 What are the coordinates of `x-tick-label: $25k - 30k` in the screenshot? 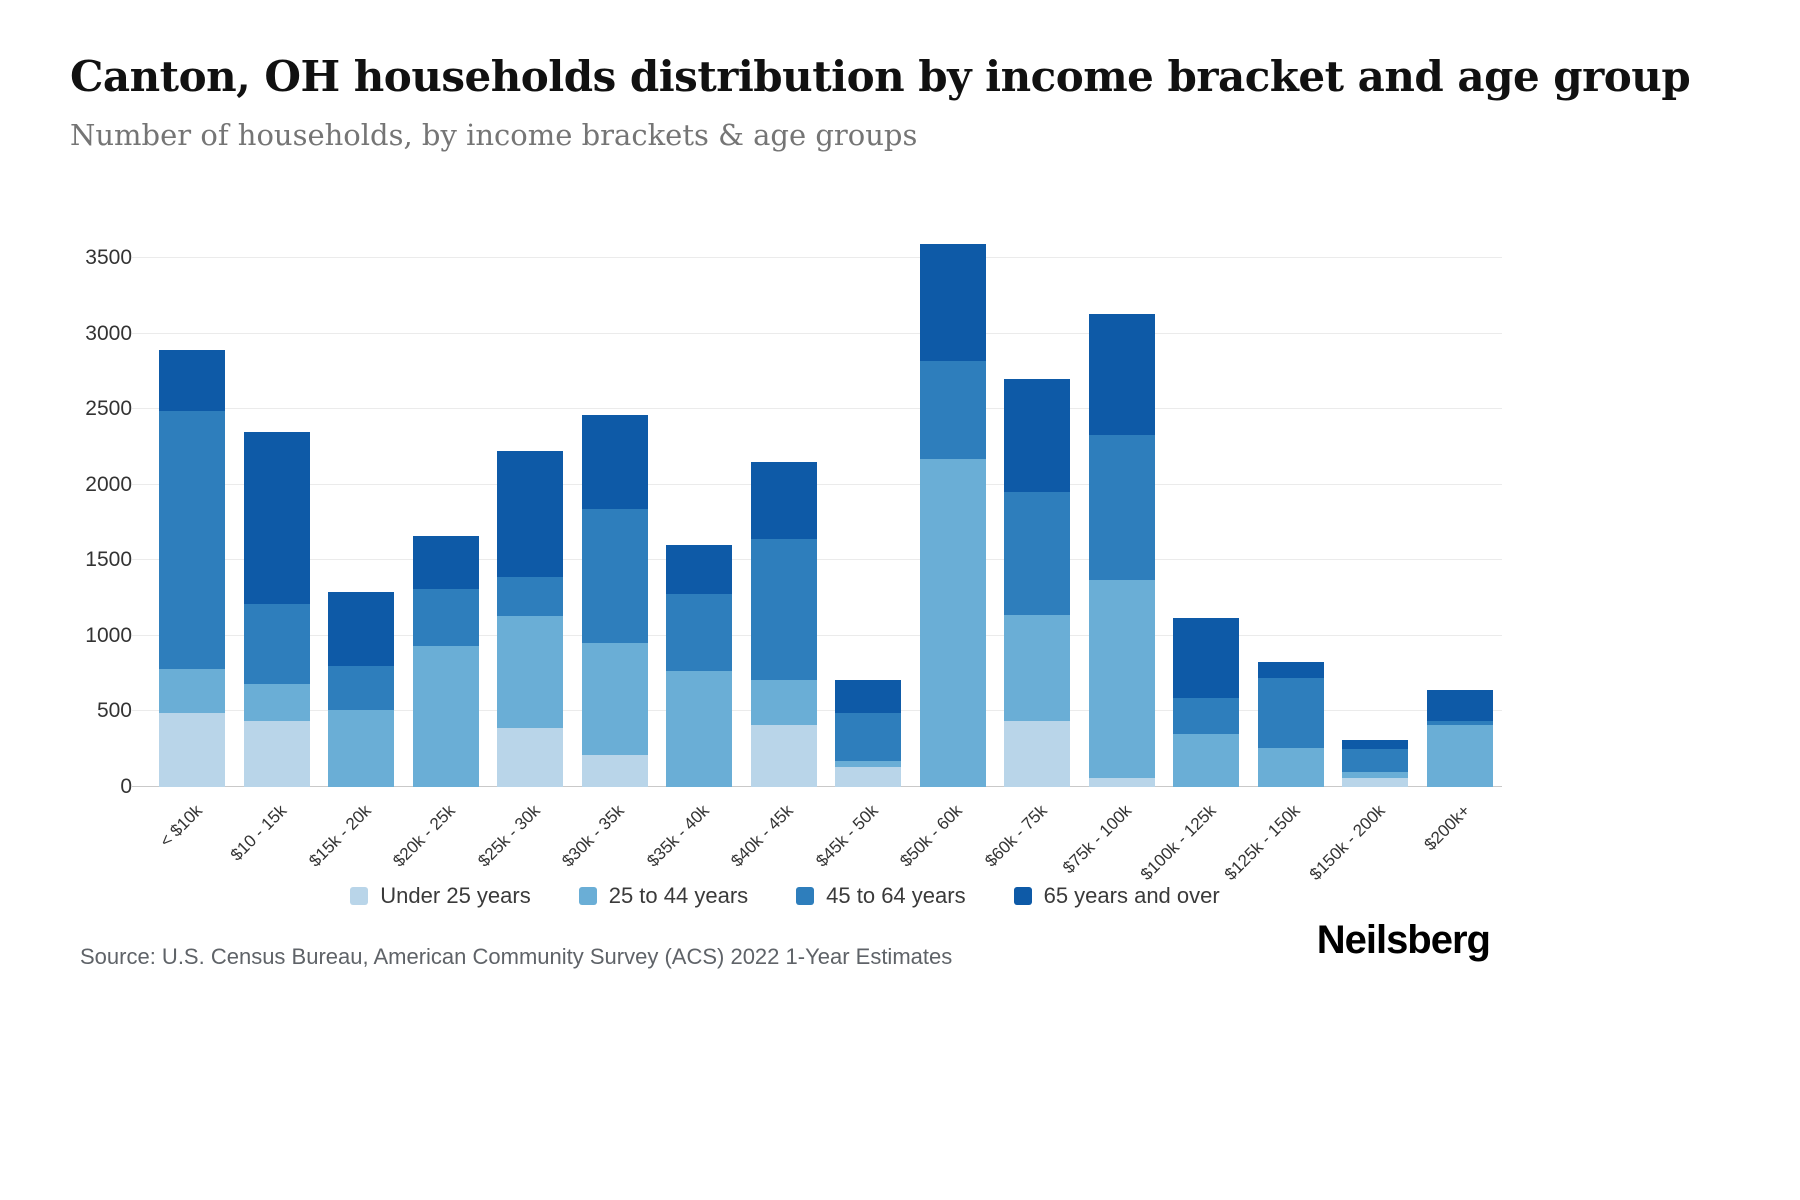 It's located at (509, 836).